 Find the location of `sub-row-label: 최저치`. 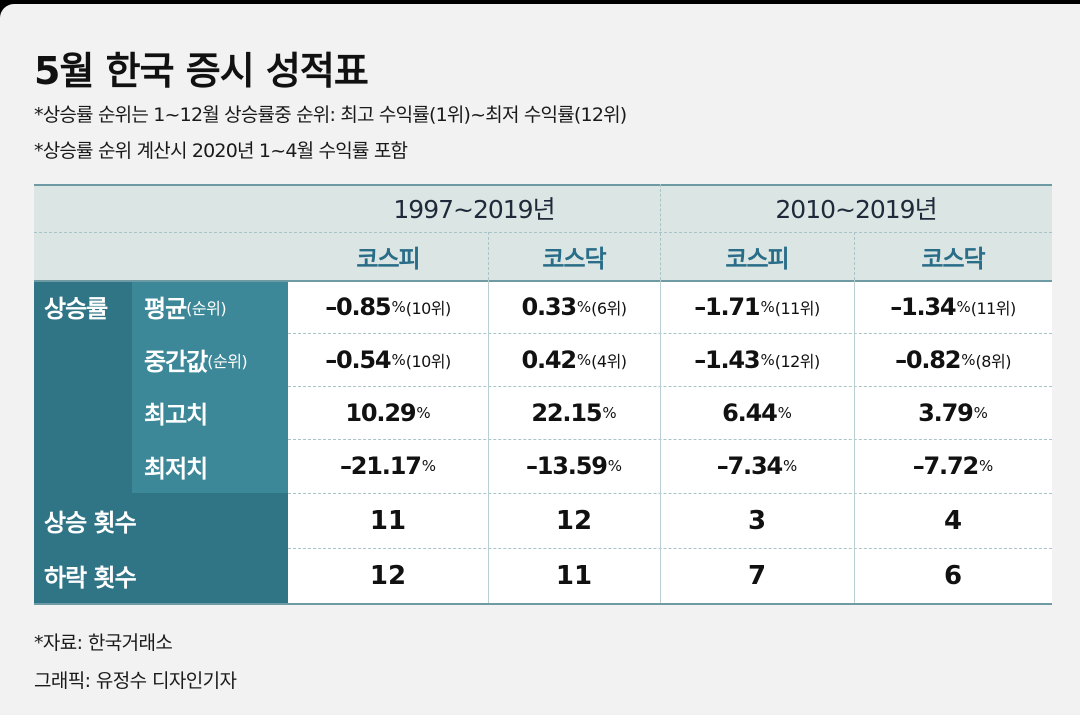

sub-row-label: 최저치 is located at coordinates (176, 468).